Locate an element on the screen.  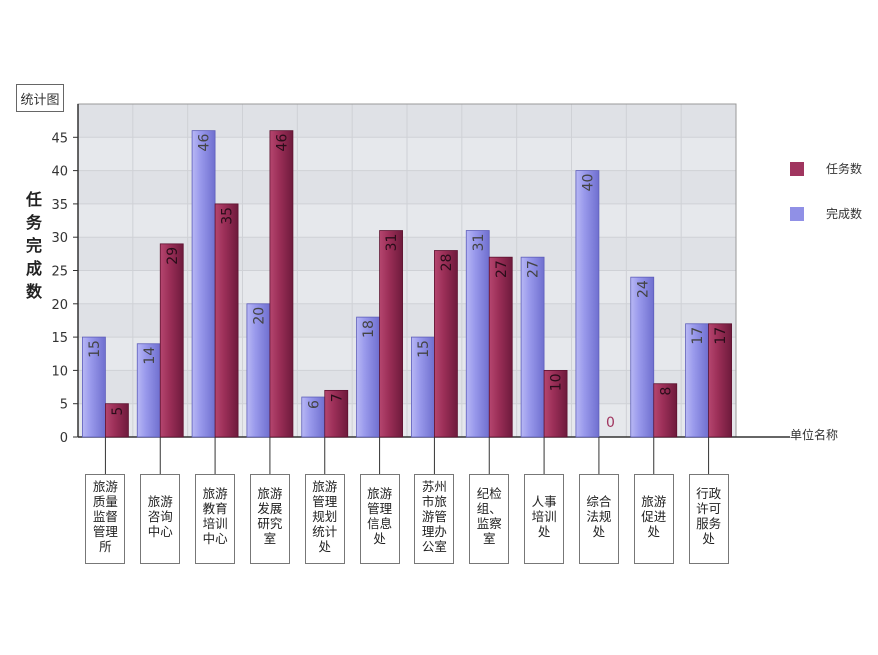
category-label-box: 苏州 市旅 游管 理办 公室 is located at coordinates (434, 519).